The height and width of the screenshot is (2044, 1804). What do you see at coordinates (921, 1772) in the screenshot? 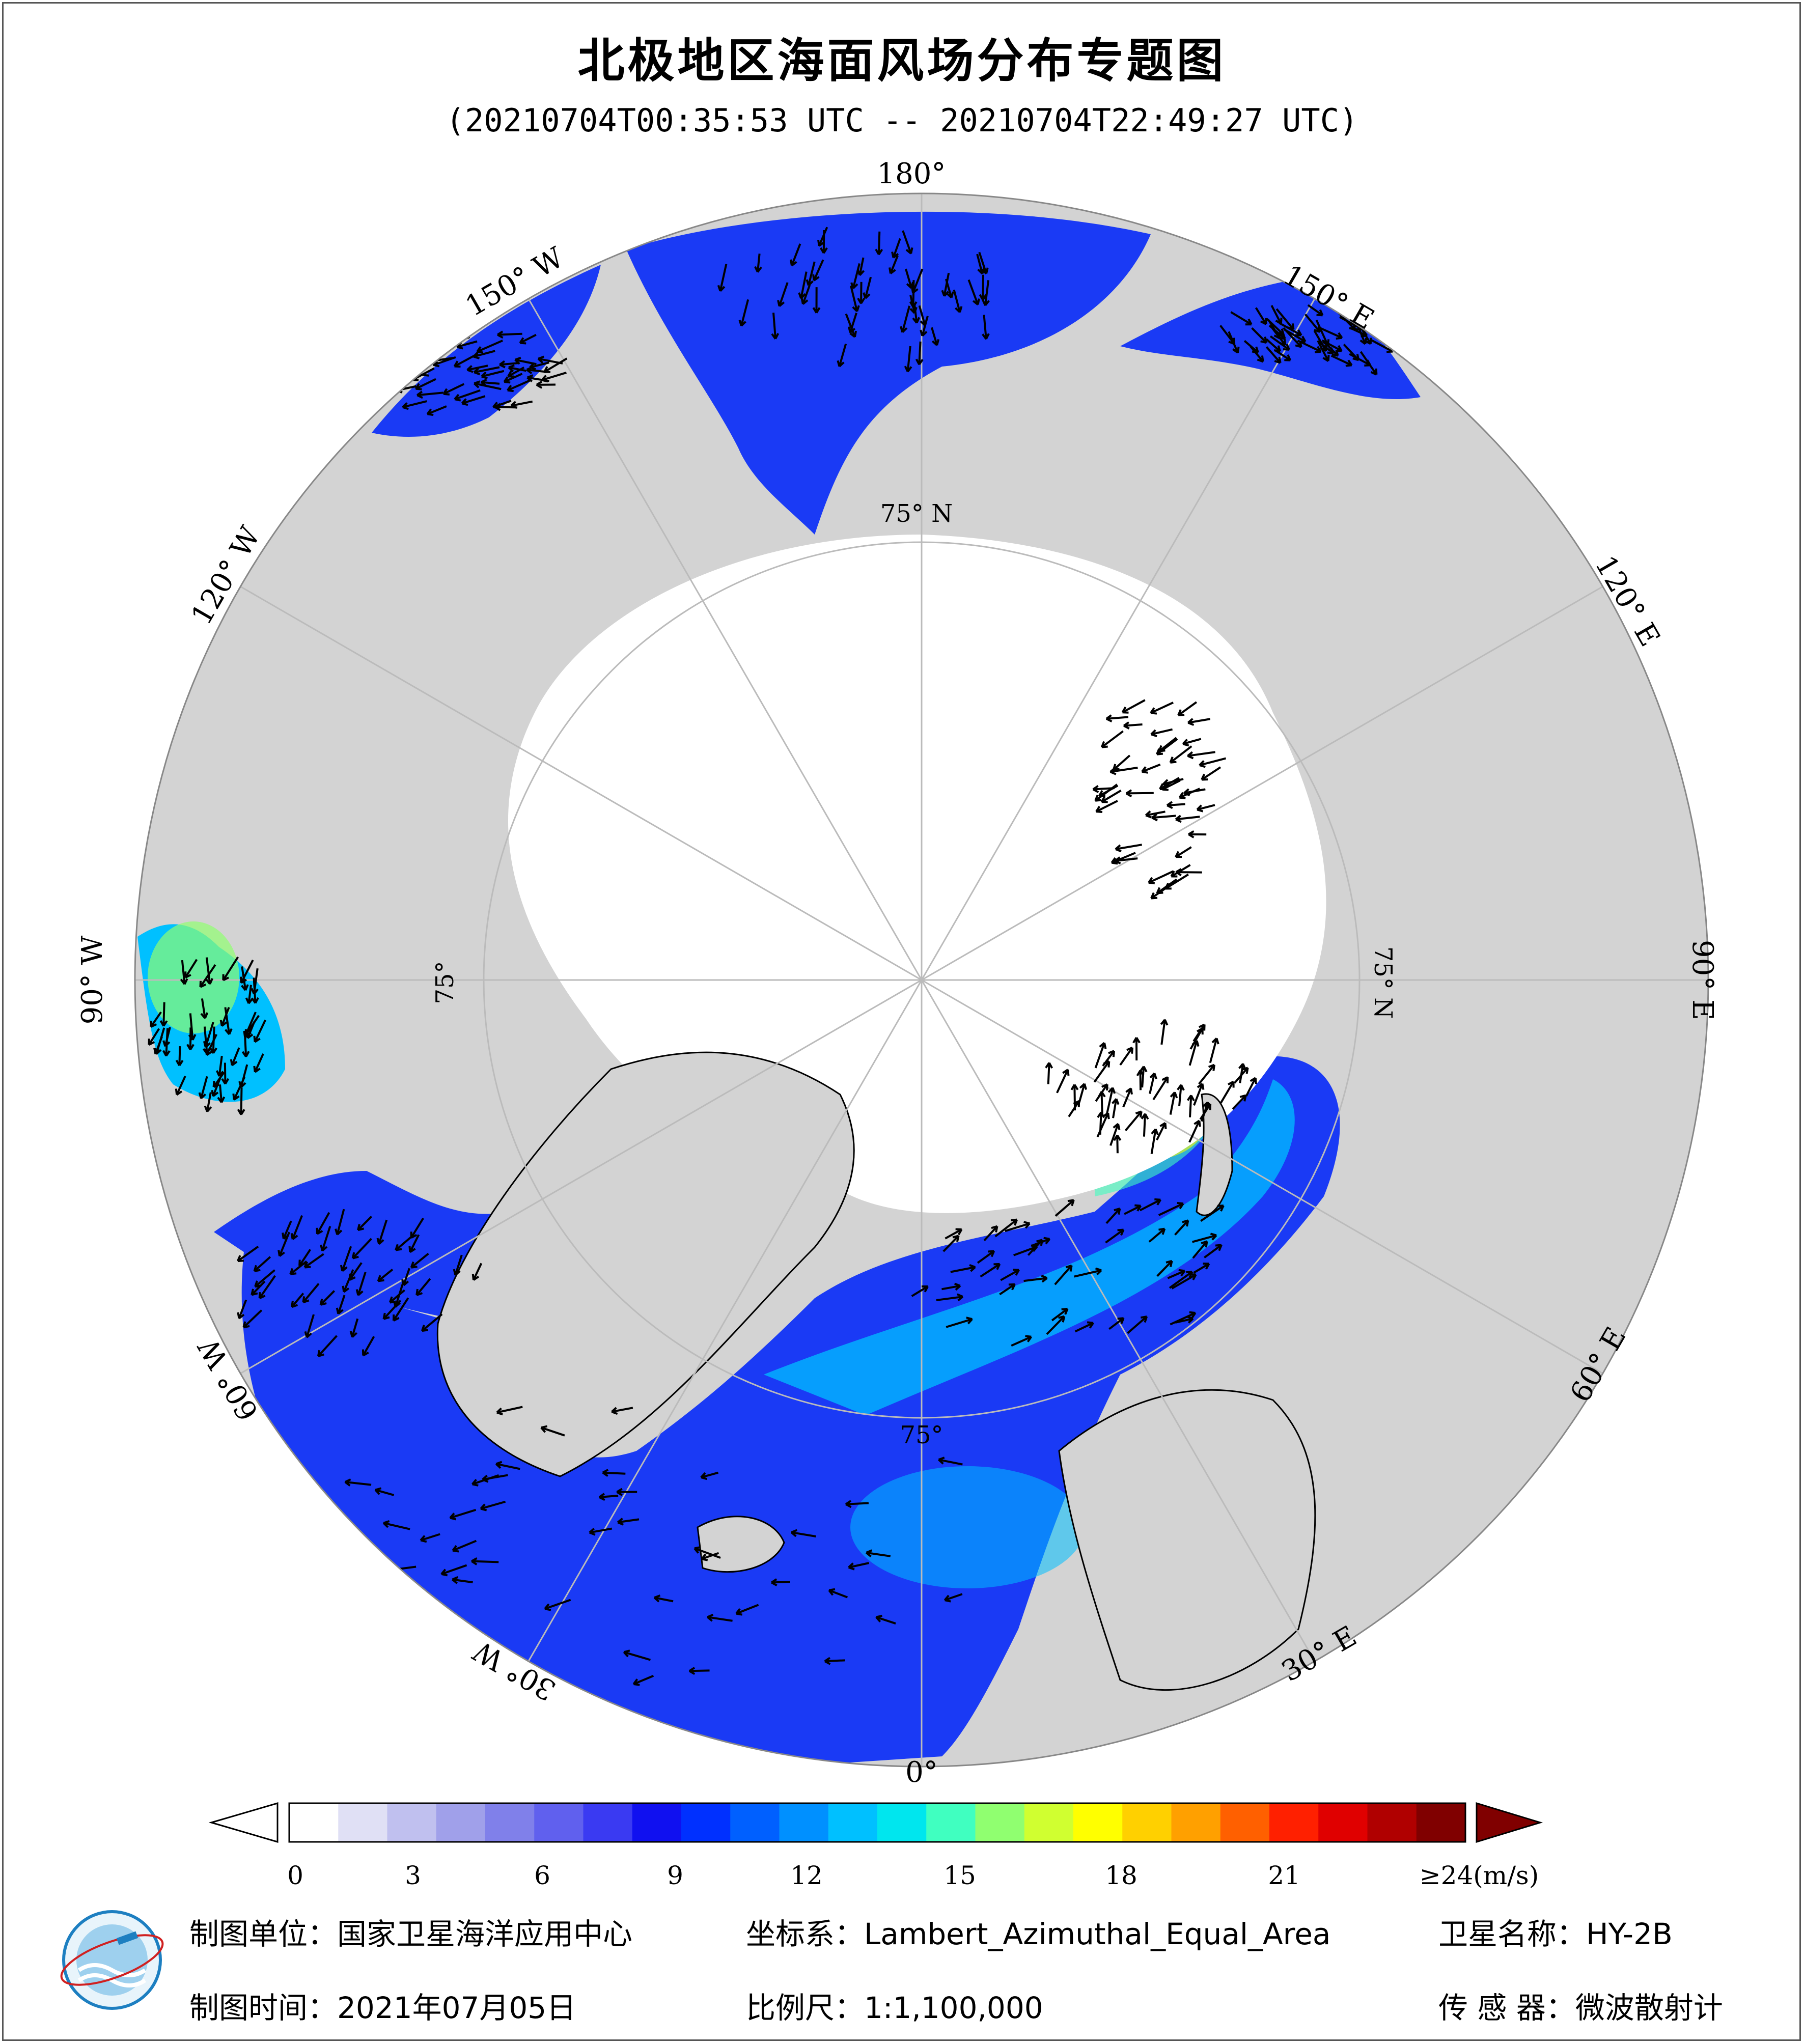
I see `lon-label-0: 0°` at bounding box center [921, 1772].